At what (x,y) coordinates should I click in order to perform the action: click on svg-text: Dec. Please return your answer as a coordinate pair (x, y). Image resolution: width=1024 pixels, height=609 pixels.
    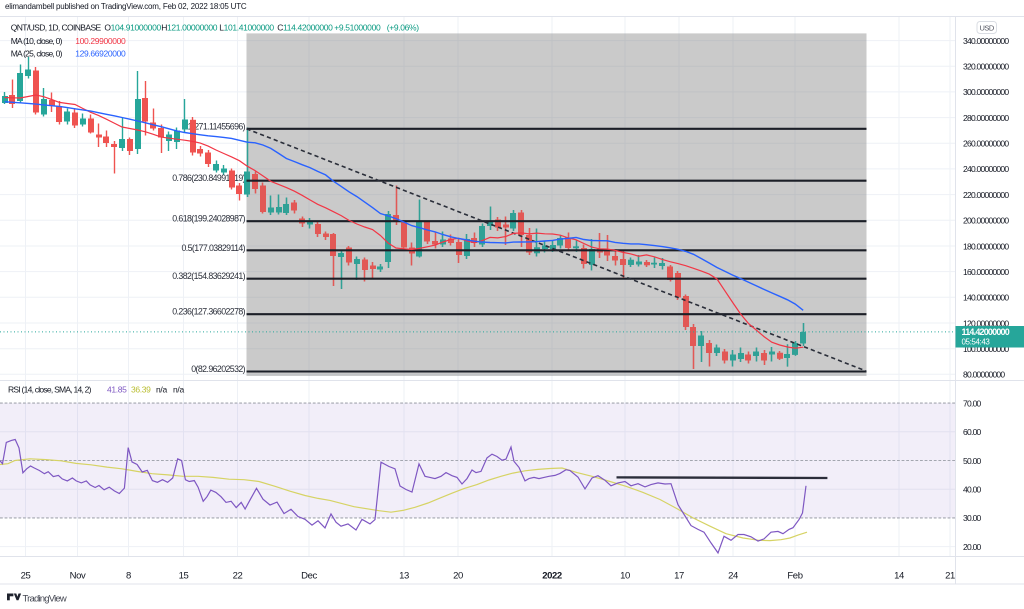
    Looking at the image, I should click on (309, 576).